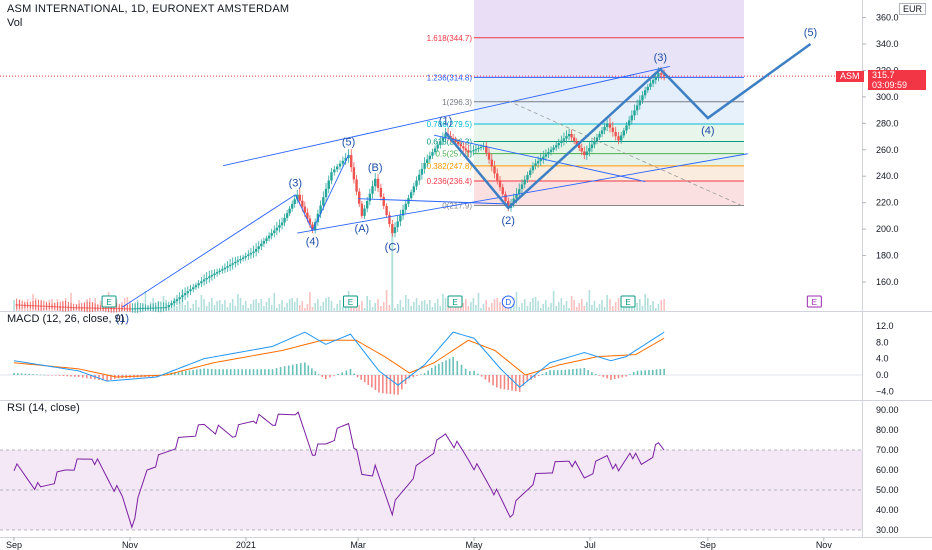 Image resolution: width=932 pixels, height=550 pixels. I want to click on macd-pane-title: MACD (12, 26, close, 9), so click(66, 319).